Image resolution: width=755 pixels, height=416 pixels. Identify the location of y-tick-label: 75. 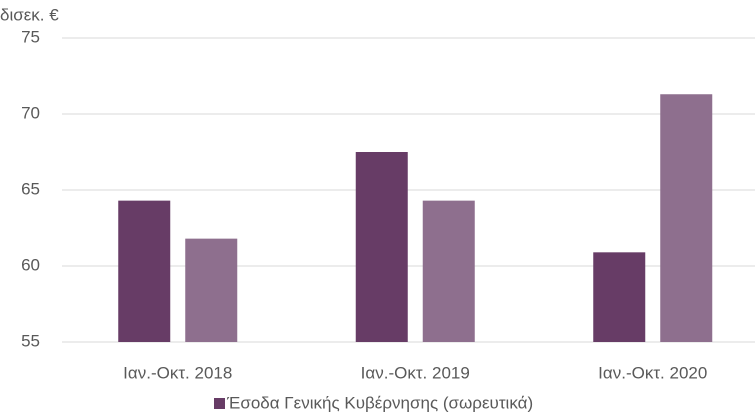
(30, 36).